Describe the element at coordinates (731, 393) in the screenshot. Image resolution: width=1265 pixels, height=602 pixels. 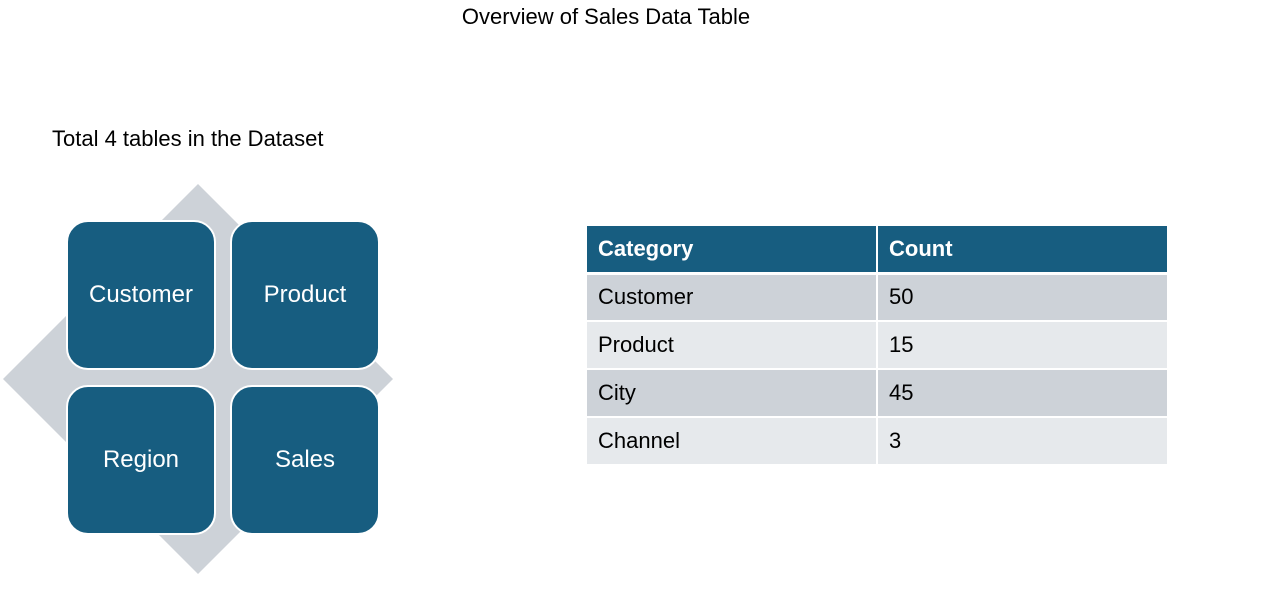
I see `cell-category: City` at that location.